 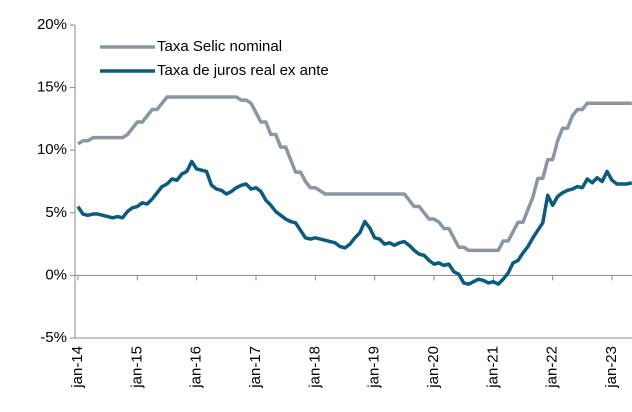 I want to click on x-tick-label: jan-14, so click(x=77, y=367).